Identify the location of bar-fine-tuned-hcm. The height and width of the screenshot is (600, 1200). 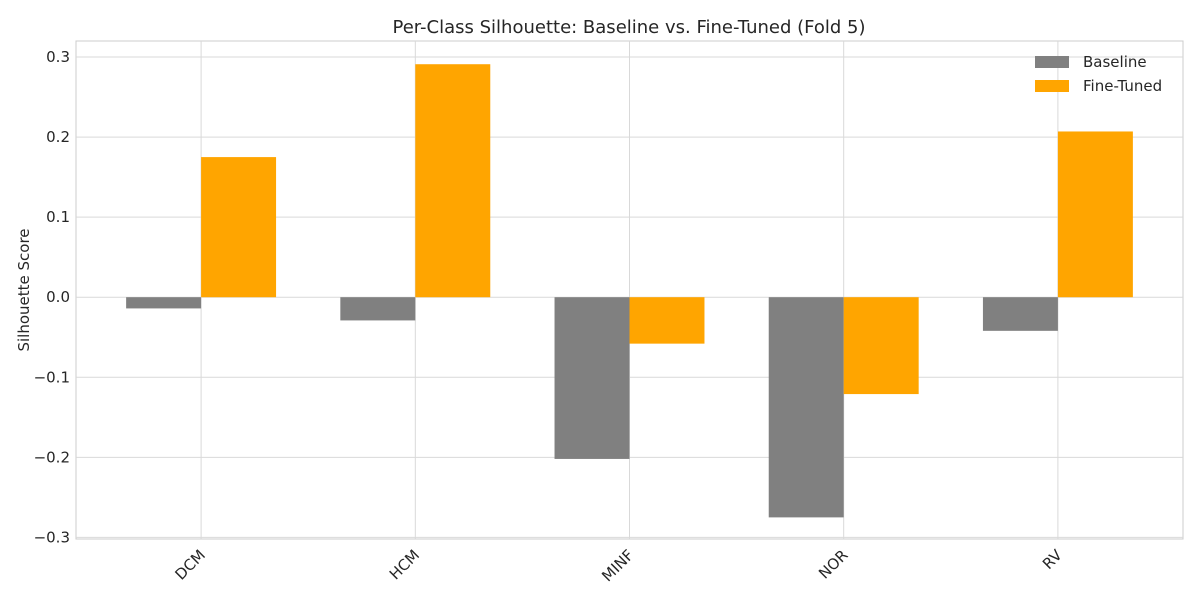
(453, 181).